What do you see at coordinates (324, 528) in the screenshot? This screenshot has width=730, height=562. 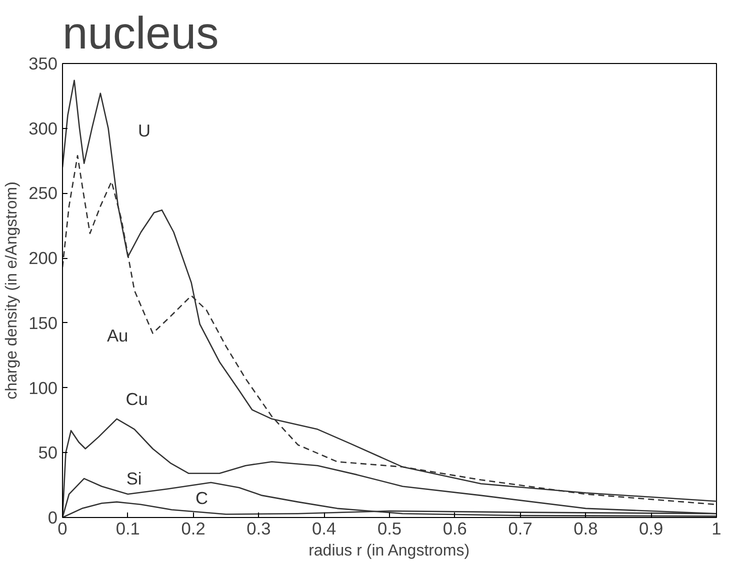 I see `x-tick-label: 0.4` at bounding box center [324, 528].